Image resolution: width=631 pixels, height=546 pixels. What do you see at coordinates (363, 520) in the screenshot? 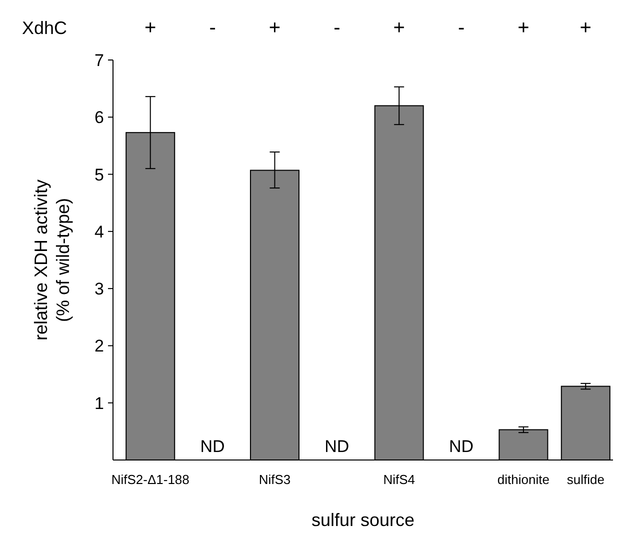
I see `x-axis-title: sulfur source` at bounding box center [363, 520].